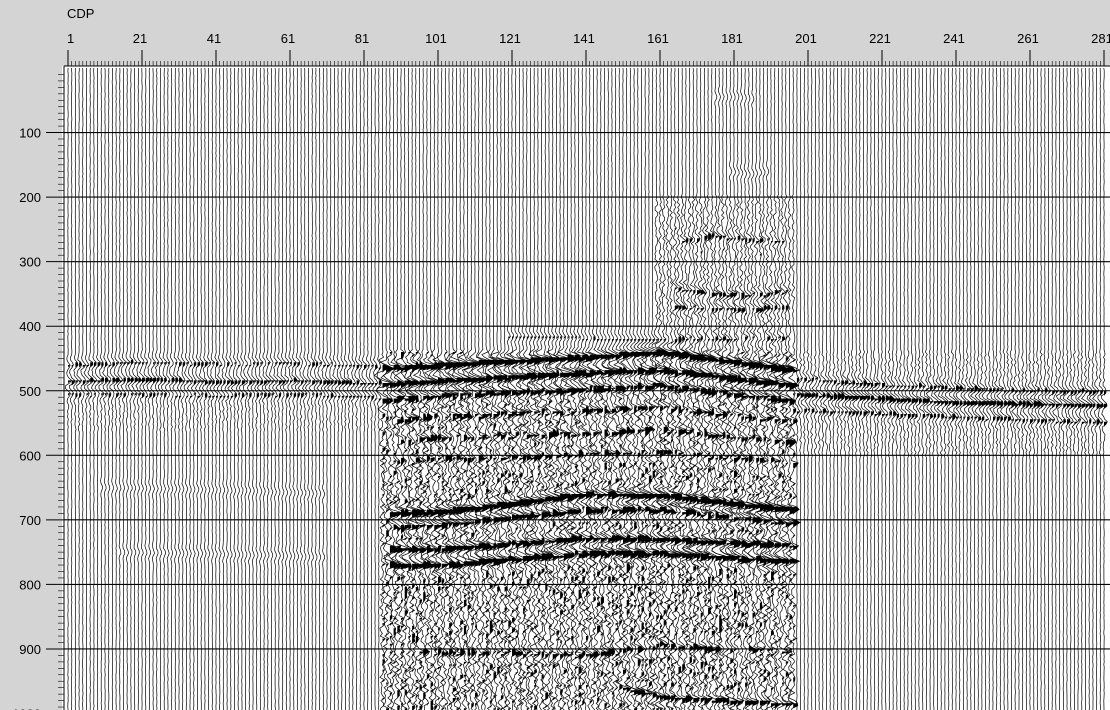 The image size is (1110, 710). I want to click on x-tick-label: 121, so click(510, 38).